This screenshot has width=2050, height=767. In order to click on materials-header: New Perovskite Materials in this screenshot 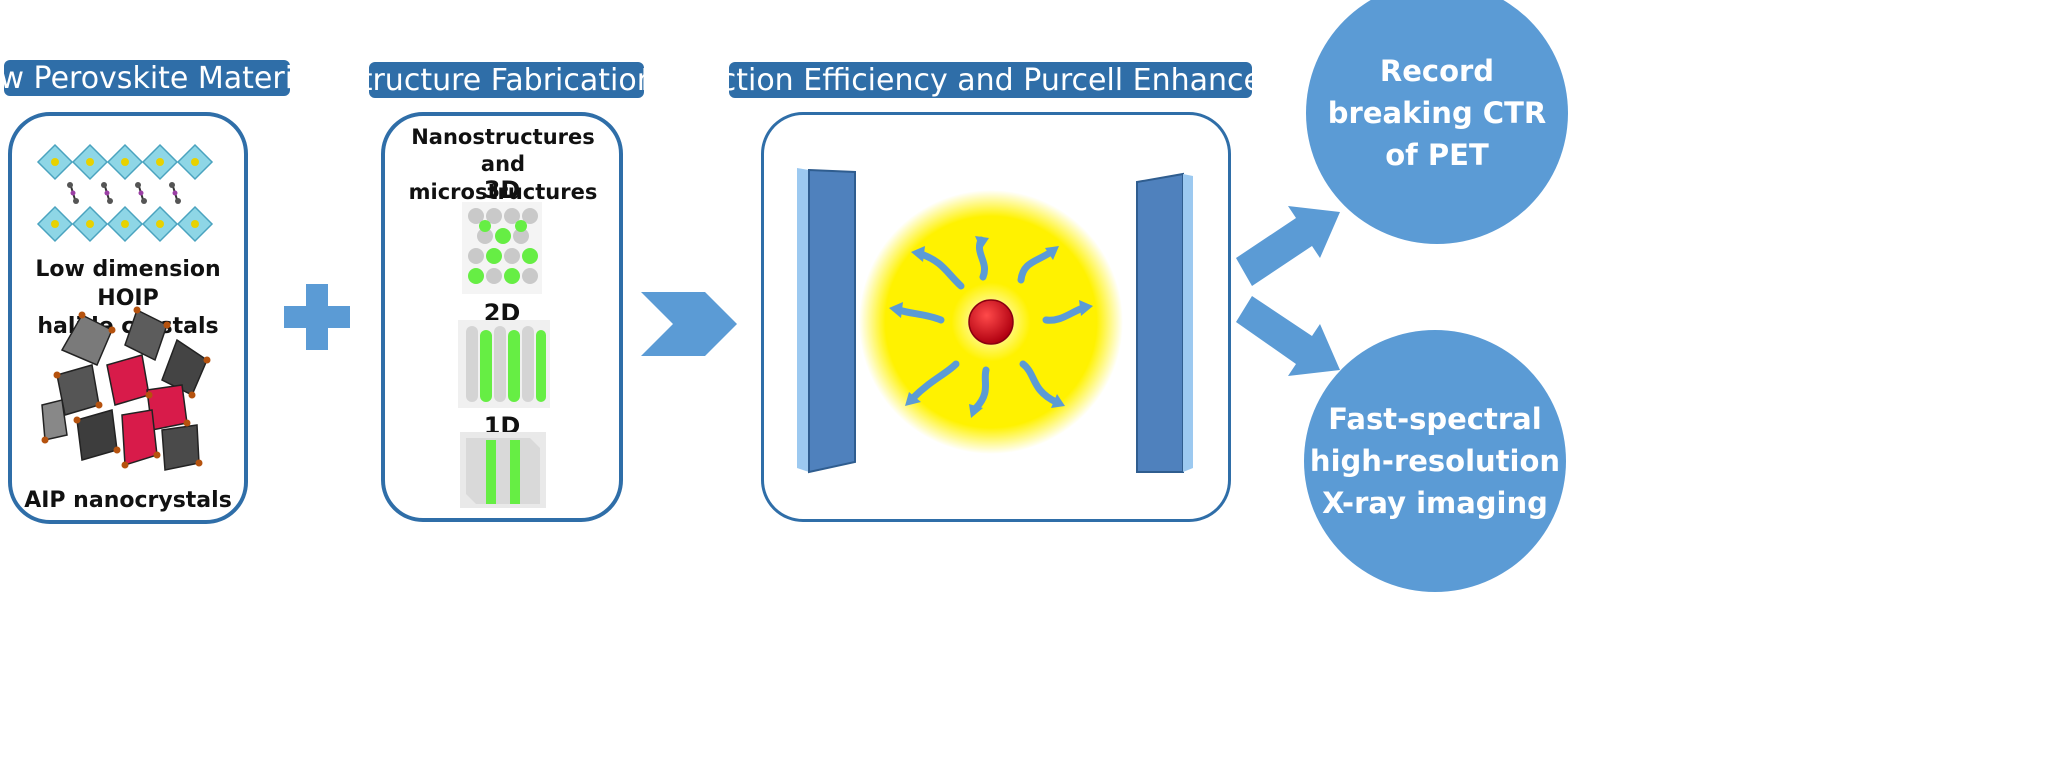, I will do `click(168, 78)`.